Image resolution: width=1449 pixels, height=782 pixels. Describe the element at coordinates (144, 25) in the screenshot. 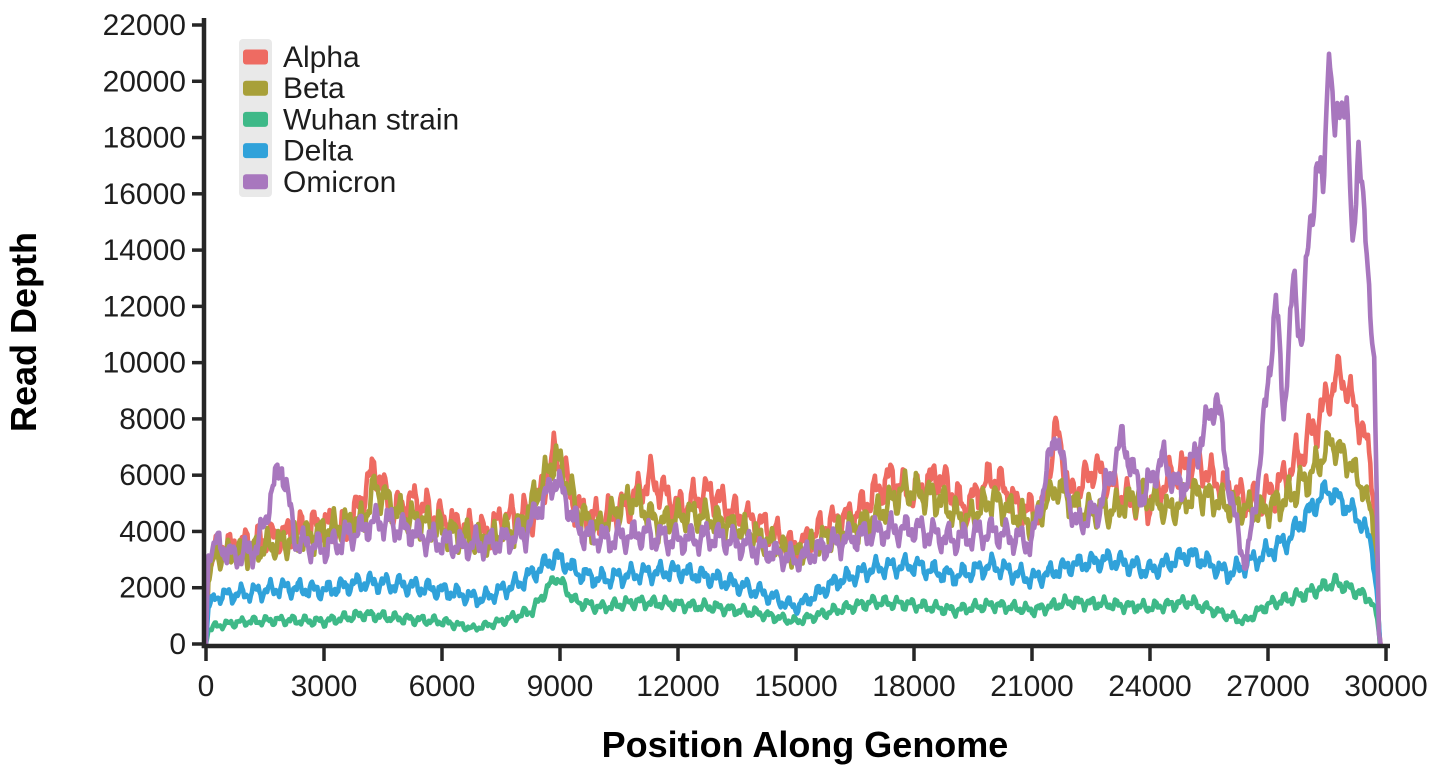

I see `y-tick-label: 22000` at that location.